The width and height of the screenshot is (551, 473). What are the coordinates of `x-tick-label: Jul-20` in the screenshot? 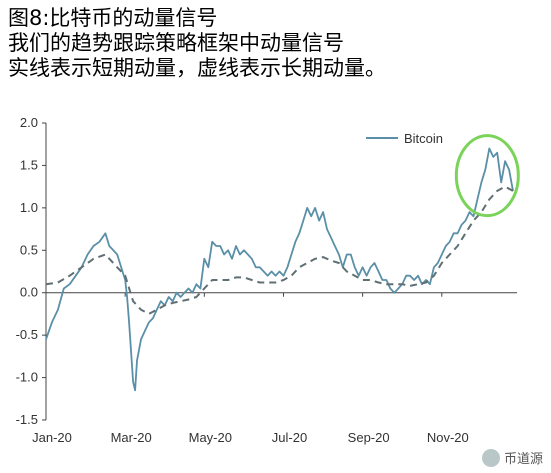 It's located at (289, 437).